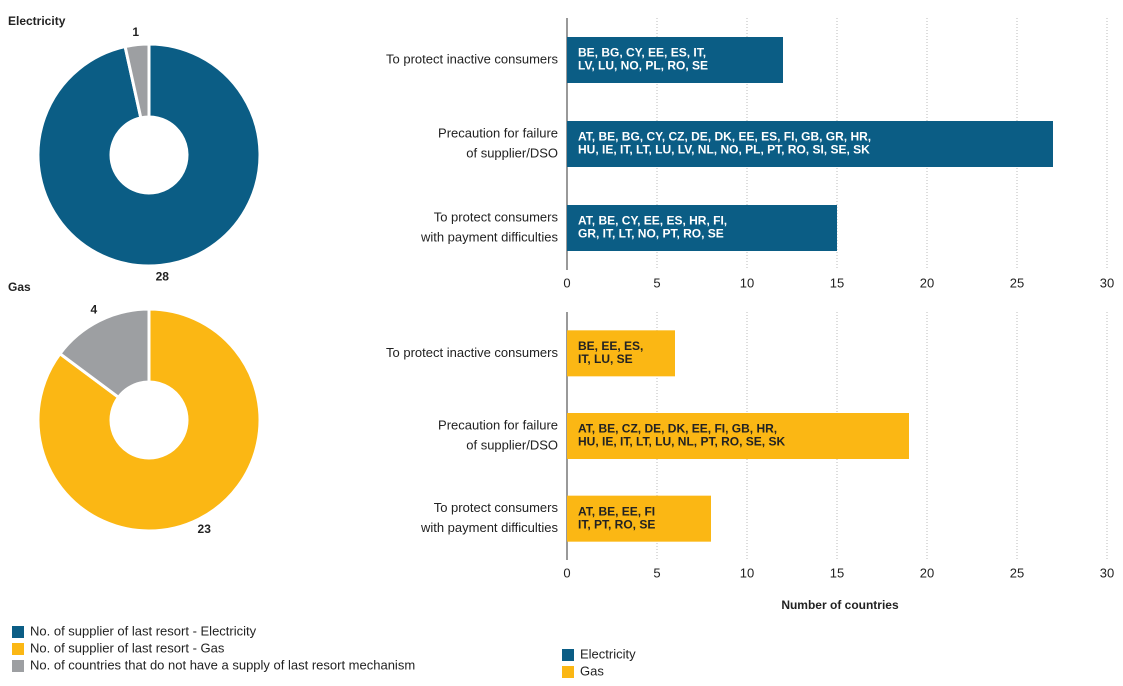  Describe the element at coordinates (608, 653) in the screenshot. I see `legend-label: Electricity` at that location.